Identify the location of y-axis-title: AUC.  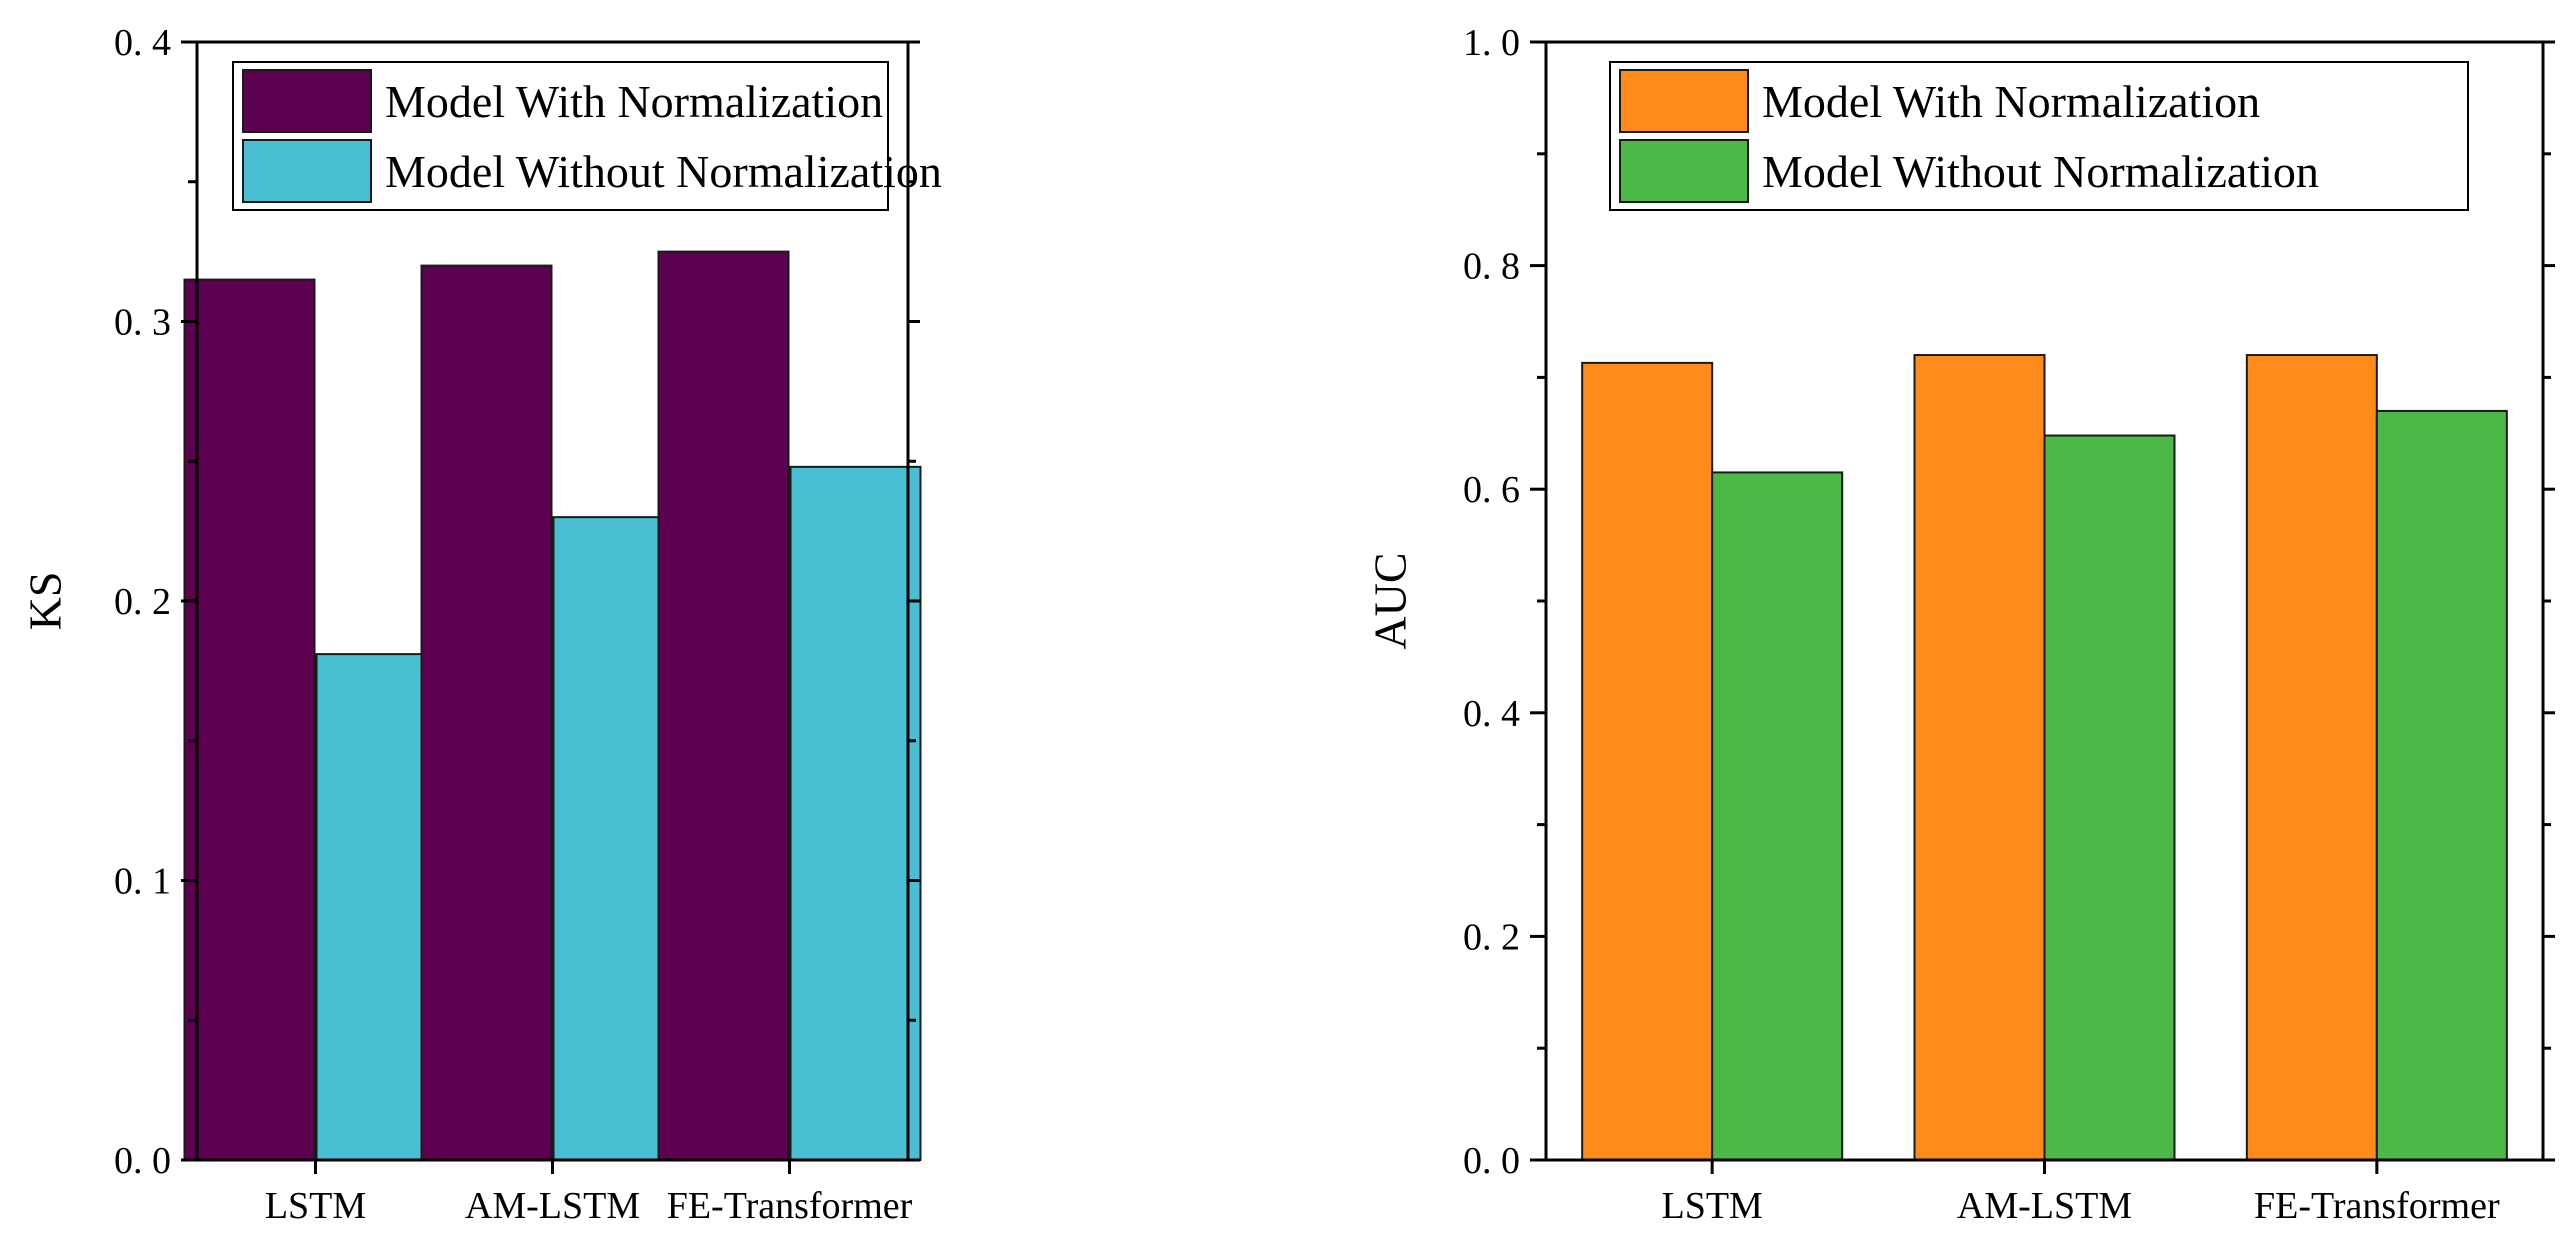
(1390, 600).